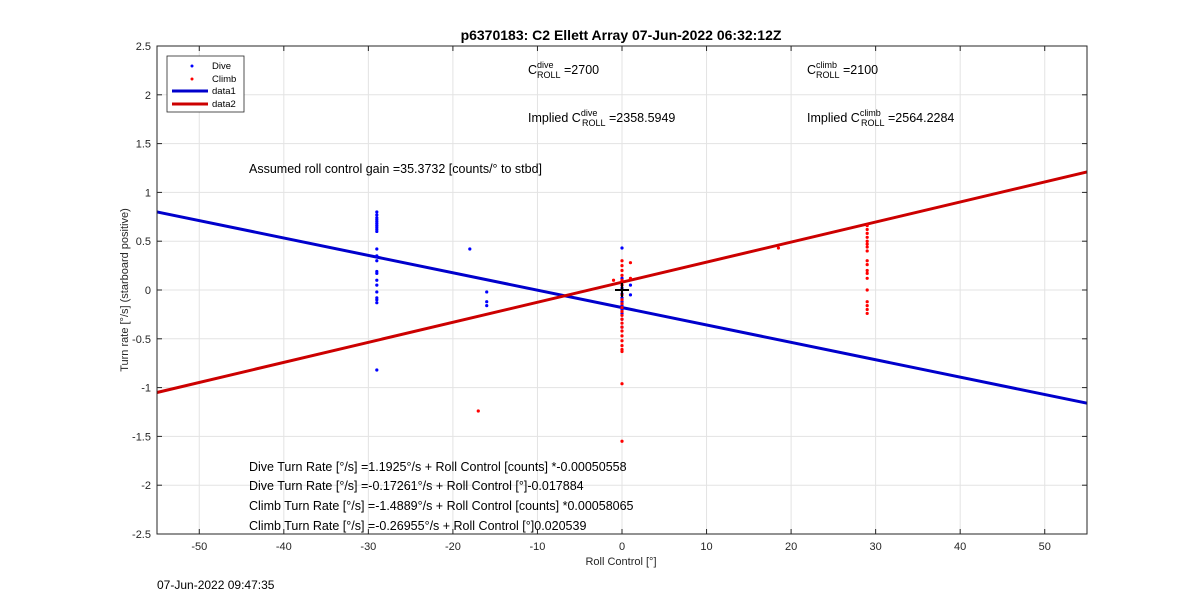 Image resolution: width=1200 pixels, height=601 pixels. Describe the element at coordinates (199, 547) in the screenshot. I see `x-tick-label: -50` at that location.